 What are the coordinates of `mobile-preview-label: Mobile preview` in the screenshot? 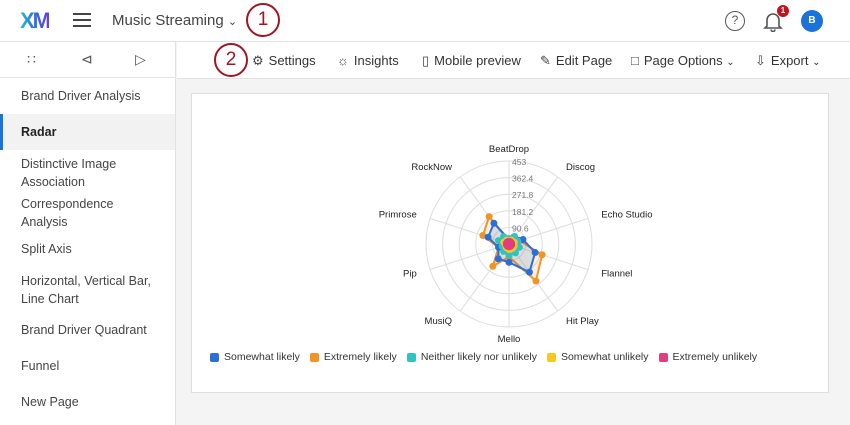 It's located at (477, 60).